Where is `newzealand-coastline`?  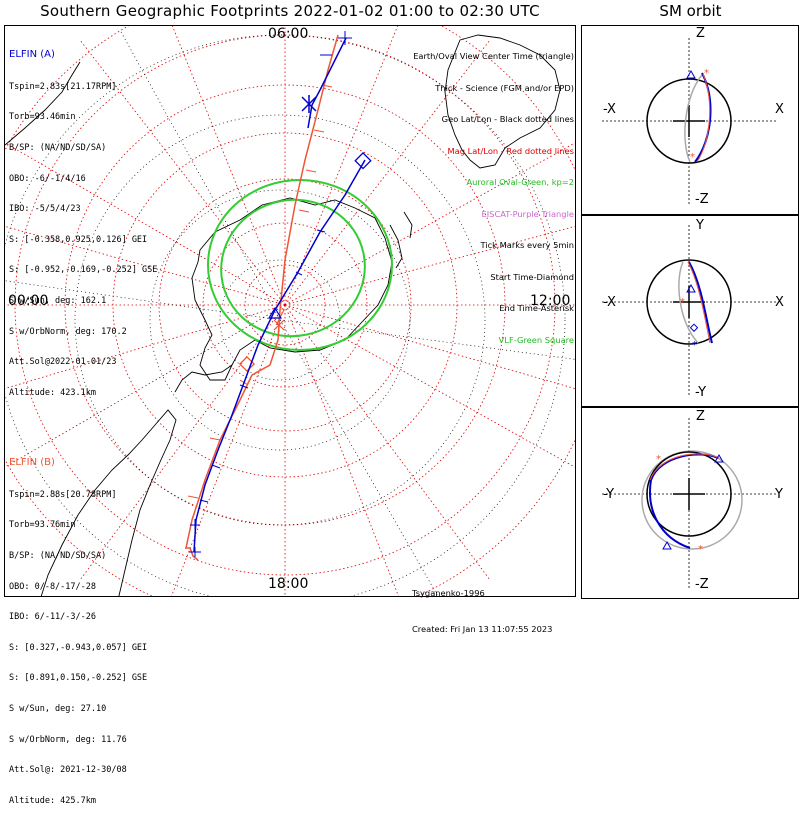
newzealand-coastline is located at coordinates (401, 240).